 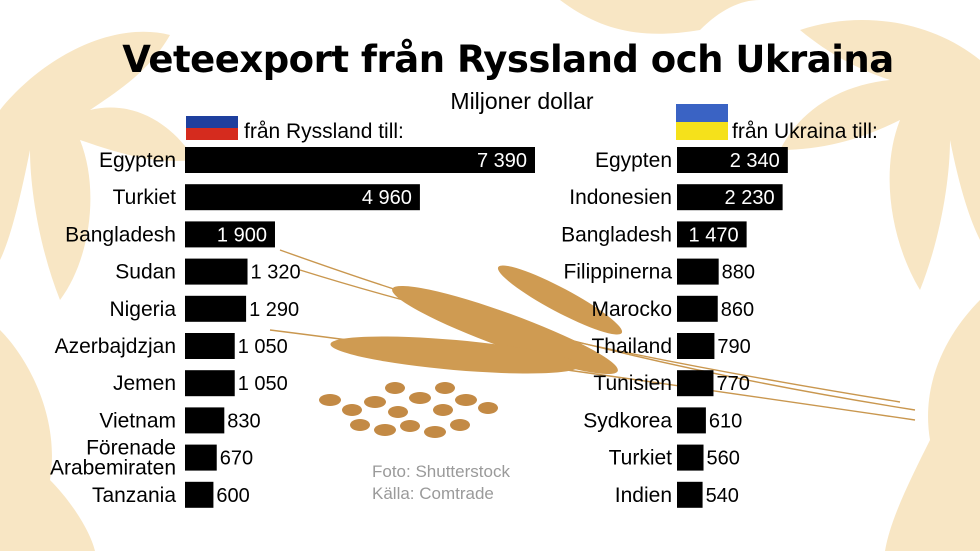 I want to click on russia-value-label: 1 290, so click(x=274, y=310).